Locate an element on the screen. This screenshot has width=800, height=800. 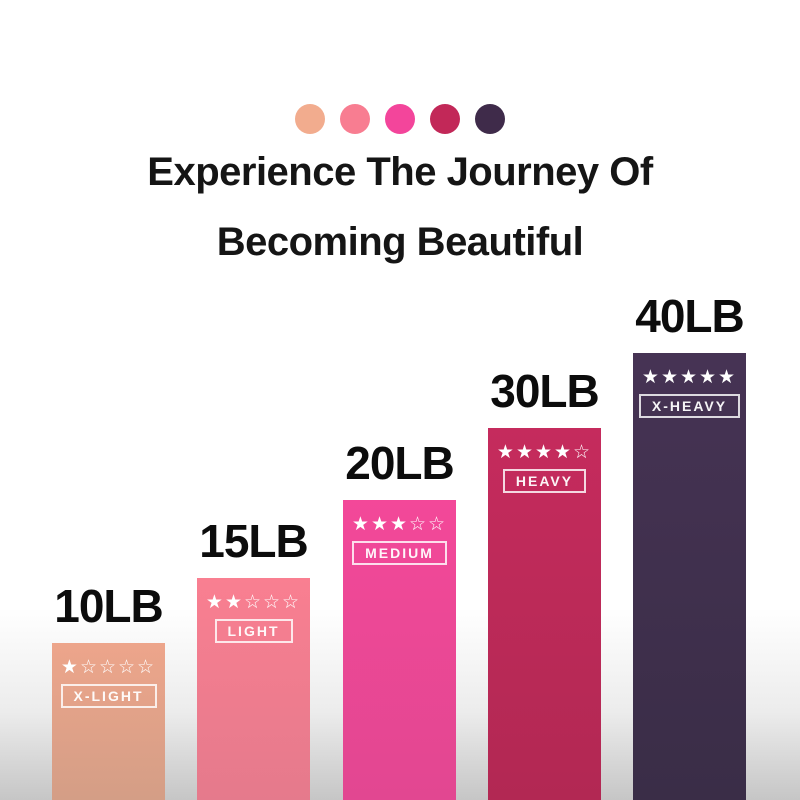
bar-10lb: 10LB ★☆☆☆☆ X-LIGHT is located at coordinates (108, 690).